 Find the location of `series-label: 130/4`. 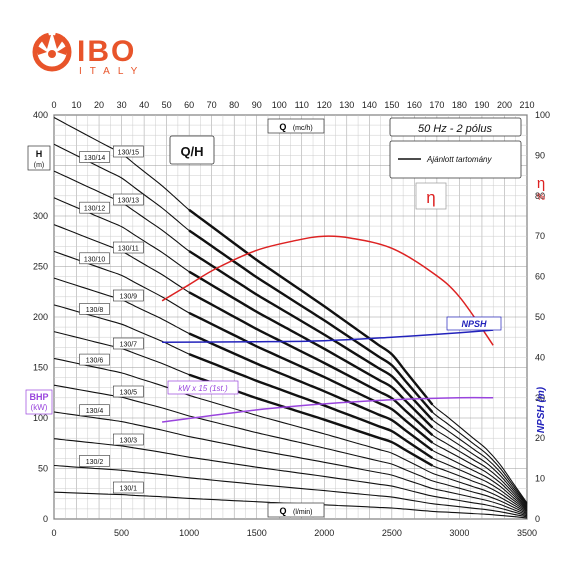

series-label: 130/4 is located at coordinates (94, 410).